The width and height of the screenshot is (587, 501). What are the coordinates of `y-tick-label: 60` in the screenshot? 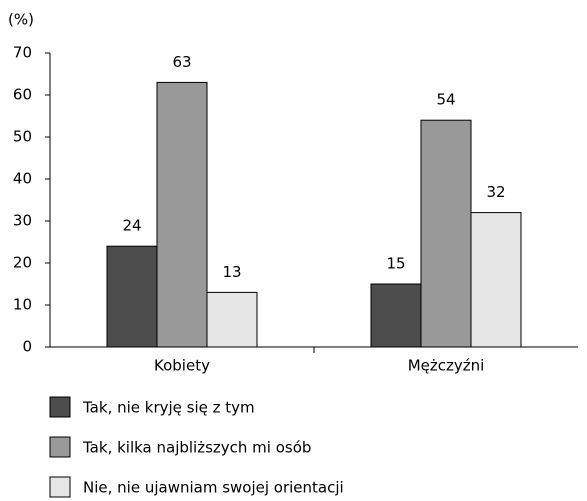 It's located at (22, 95).